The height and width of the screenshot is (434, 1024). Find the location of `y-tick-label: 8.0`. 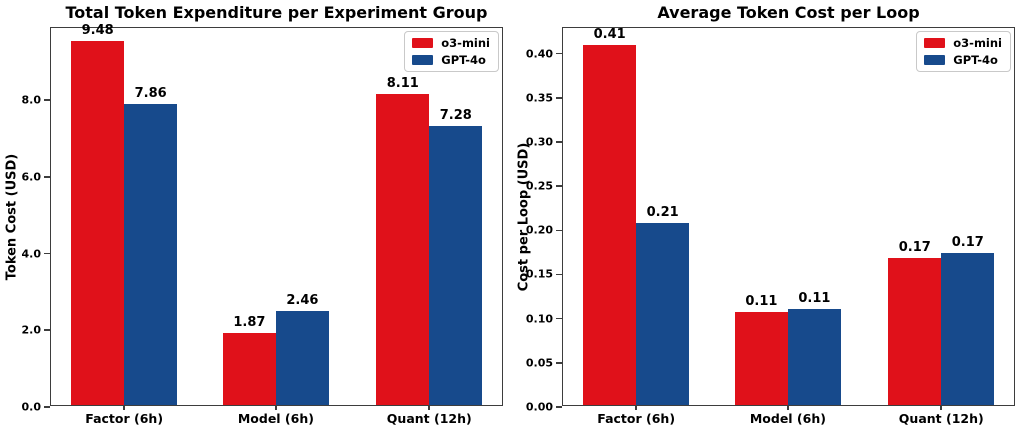

y-tick-label: 8.0 is located at coordinates (31, 100).